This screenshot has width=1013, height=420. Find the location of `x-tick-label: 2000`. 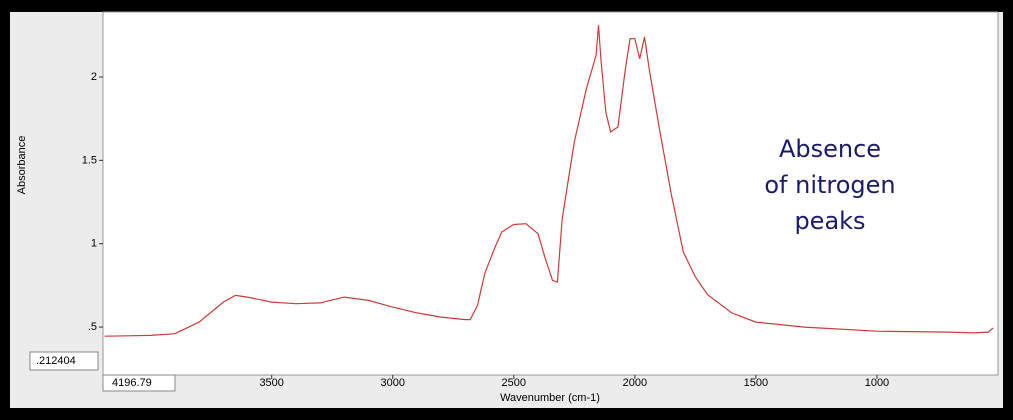

x-tick-label: 2000 is located at coordinates (635, 383).